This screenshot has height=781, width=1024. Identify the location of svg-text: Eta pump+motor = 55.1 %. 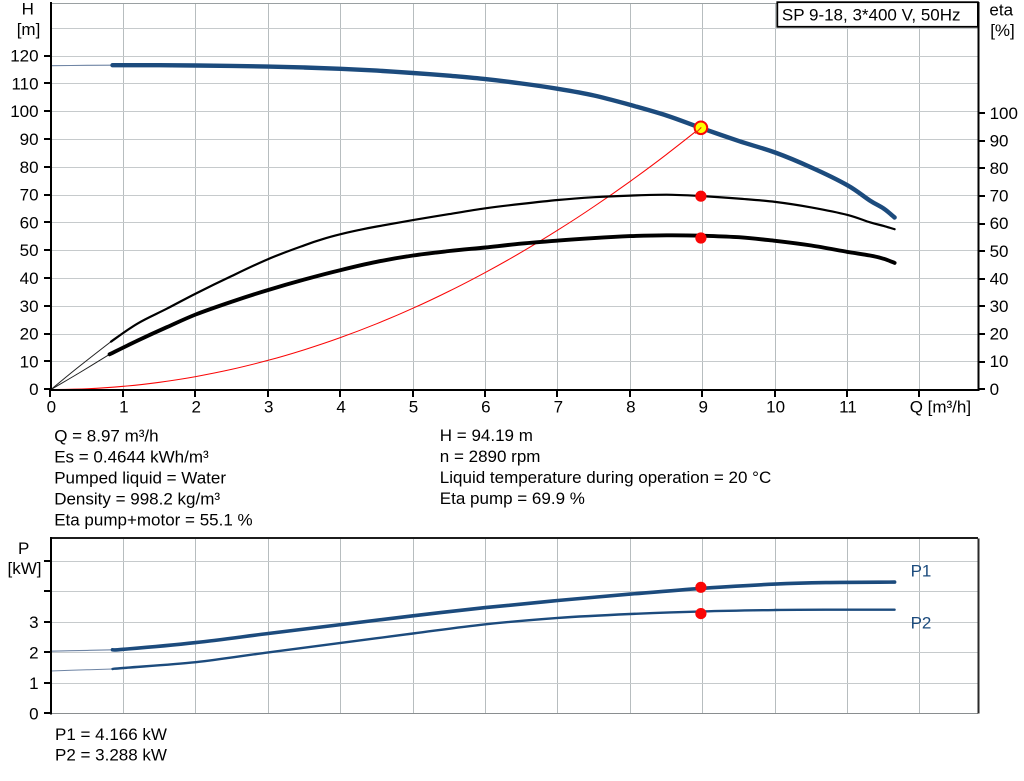
(153, 520).